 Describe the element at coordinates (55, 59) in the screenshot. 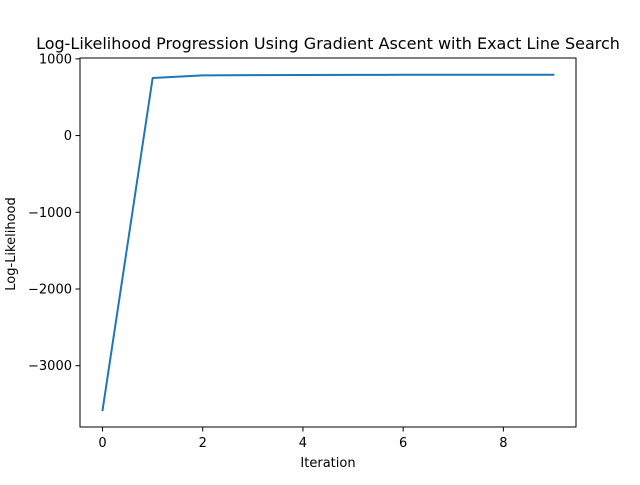

I see `y-tick-label: 1000` at that location.